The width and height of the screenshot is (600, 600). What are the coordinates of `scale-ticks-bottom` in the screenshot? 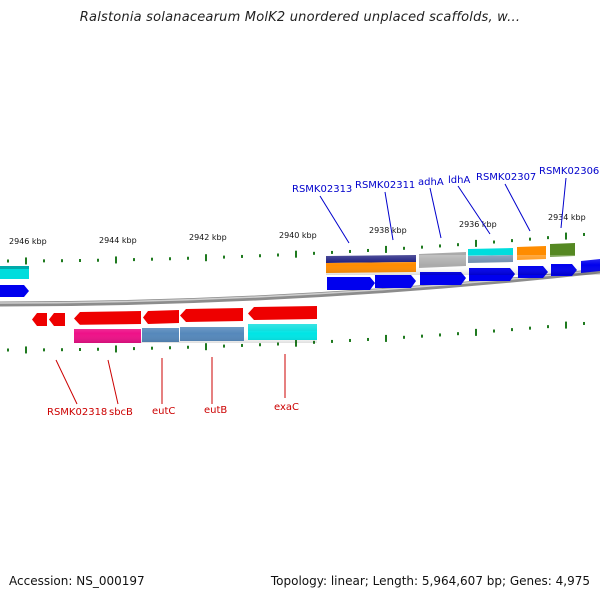 It's located at (296, 337).